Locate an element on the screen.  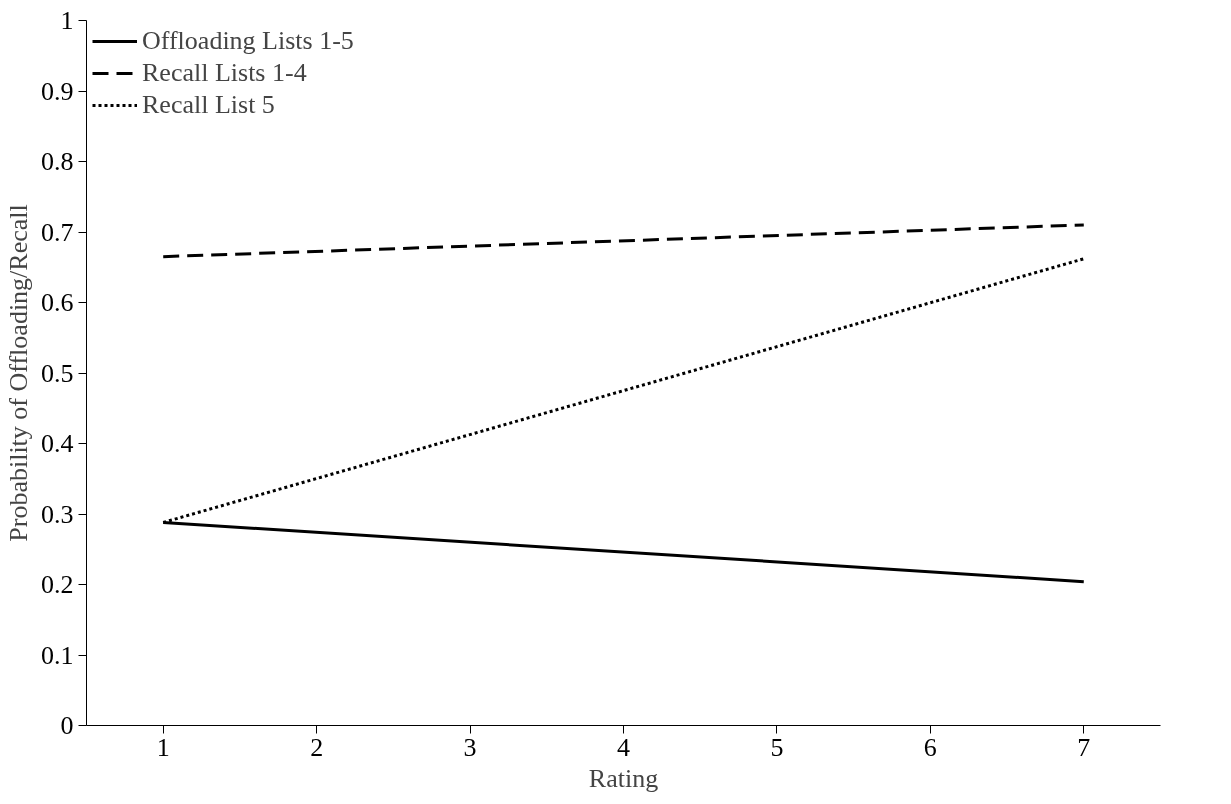
x-tick-label: 6 is located at coordinates (930, 747).